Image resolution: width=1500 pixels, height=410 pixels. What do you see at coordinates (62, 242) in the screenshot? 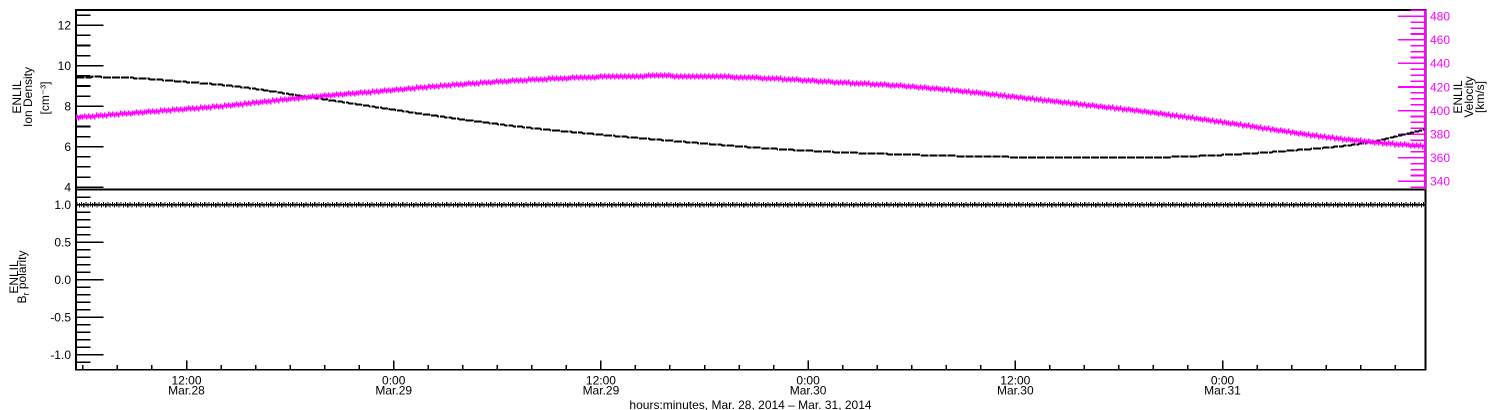
I see `polarity-tick-label: 0.5` at bounding box center [62, 242].